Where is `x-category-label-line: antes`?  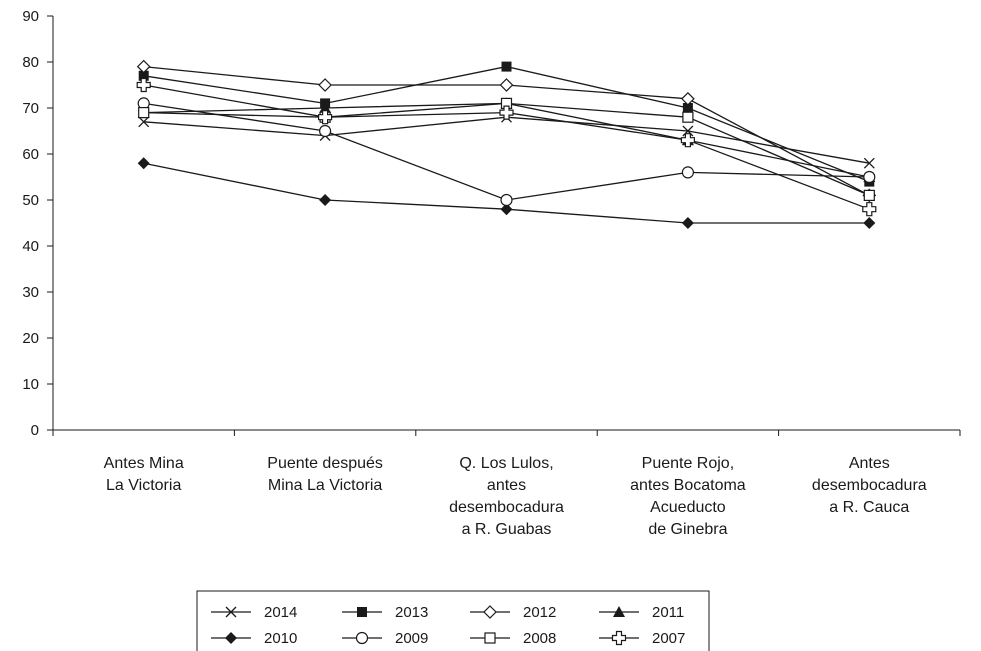 x-category-label-line: antes is located at coordinates (506, 485).